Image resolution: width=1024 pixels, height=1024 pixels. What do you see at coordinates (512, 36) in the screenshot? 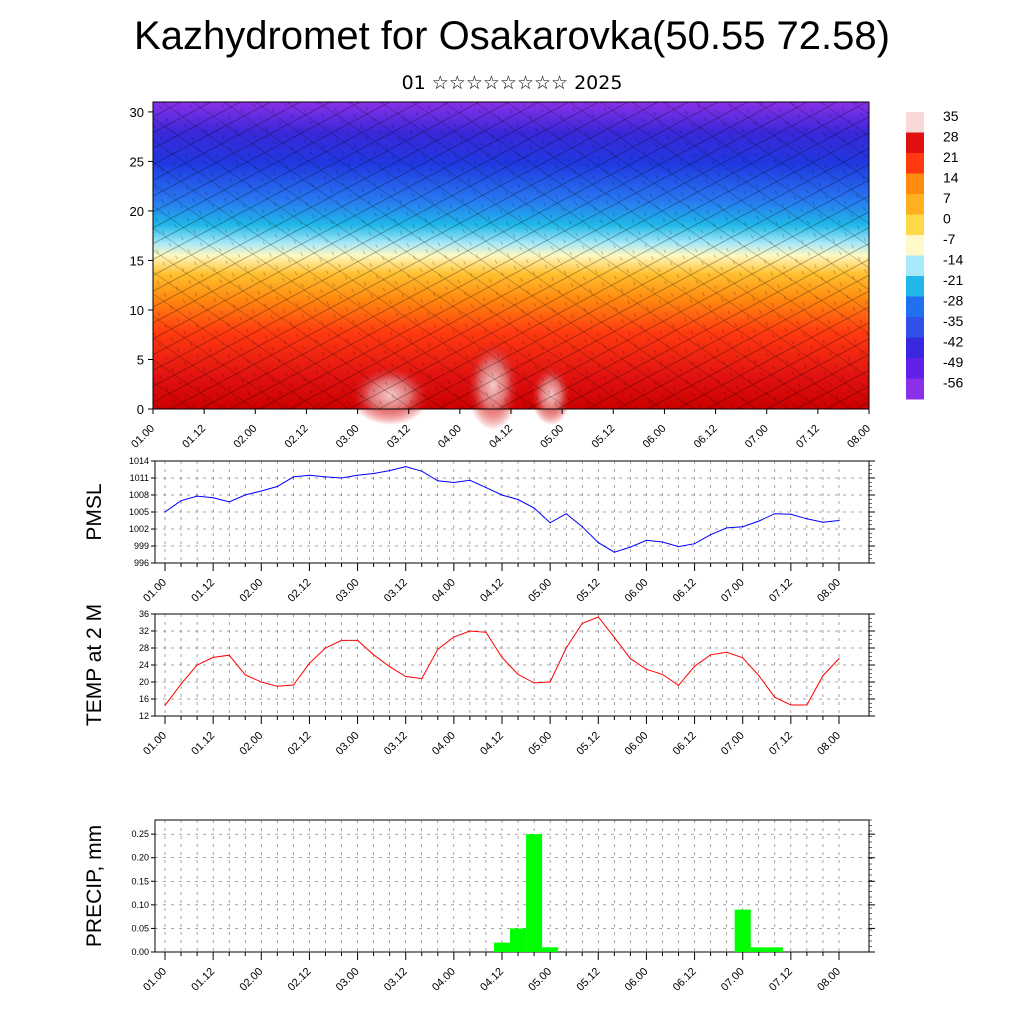
I see `chart-title: Kazhydromet for Osakarovka(50.55 72.58)` at bounding box center [512, 36].